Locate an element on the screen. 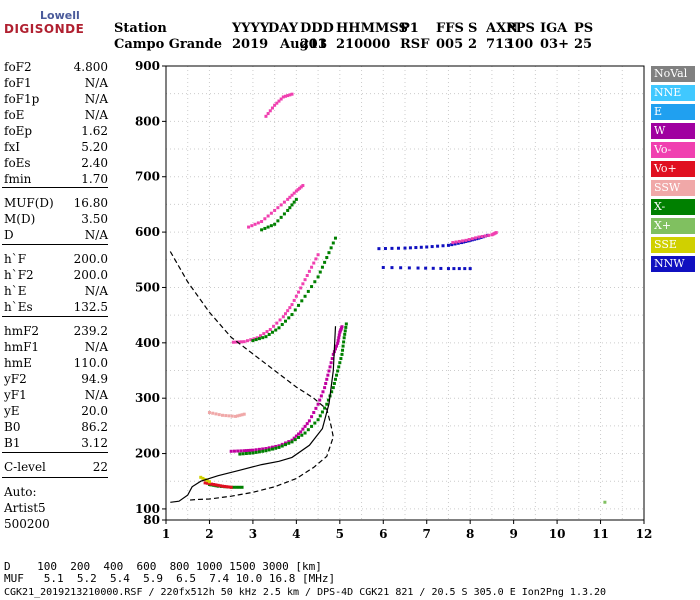 The width and height of the screenshot is (700, 600). y-tick-label: 800 is located at coordinates (147, 121).